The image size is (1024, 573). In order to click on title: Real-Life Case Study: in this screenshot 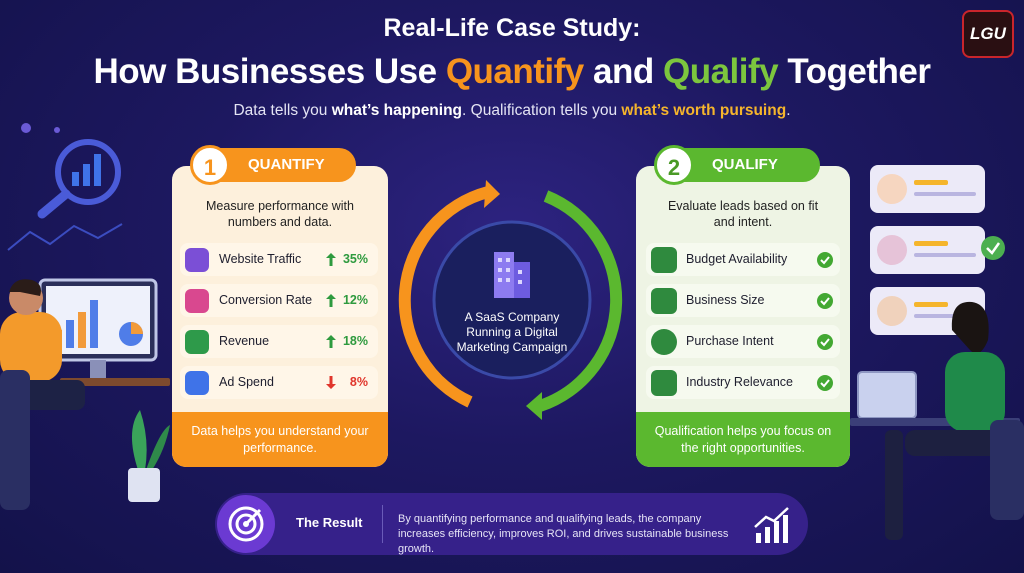, I will do `click(512, 28)`.